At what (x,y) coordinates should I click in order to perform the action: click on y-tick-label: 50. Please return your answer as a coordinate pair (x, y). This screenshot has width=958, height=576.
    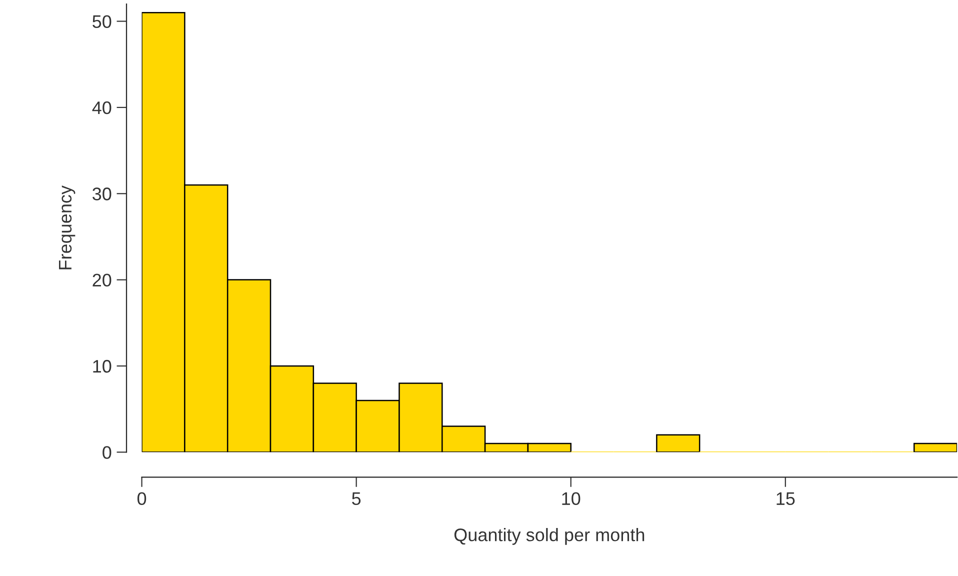
    Looking at the image, I should click on (102, 21).